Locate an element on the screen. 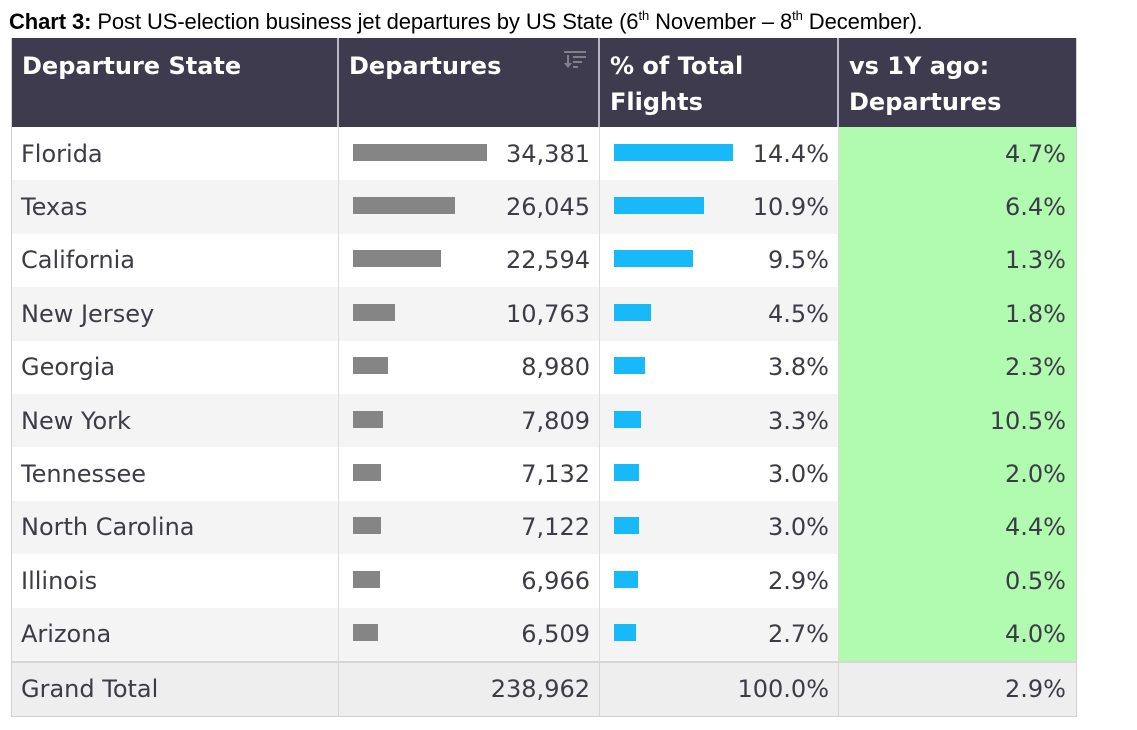 This screenshot has width=1137, height=730. table-row: Tennessee 7,132 3.0% 2.0% is located at coordinates (544, 474).